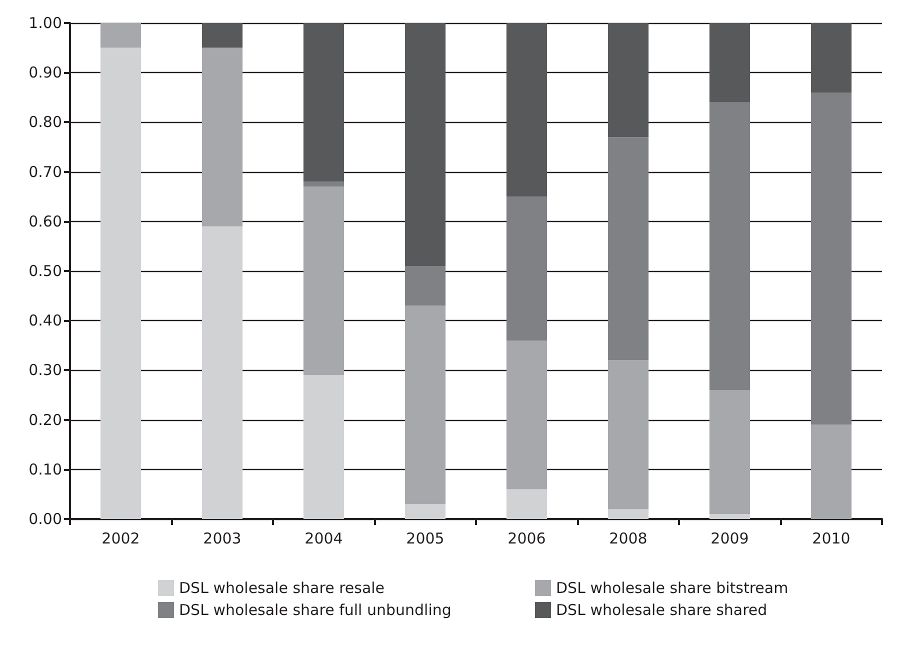  What do you see at coordinates (628, 539) in the screenshot?
I see `x-tick-label: 2008` at bounding box center [628, 539].